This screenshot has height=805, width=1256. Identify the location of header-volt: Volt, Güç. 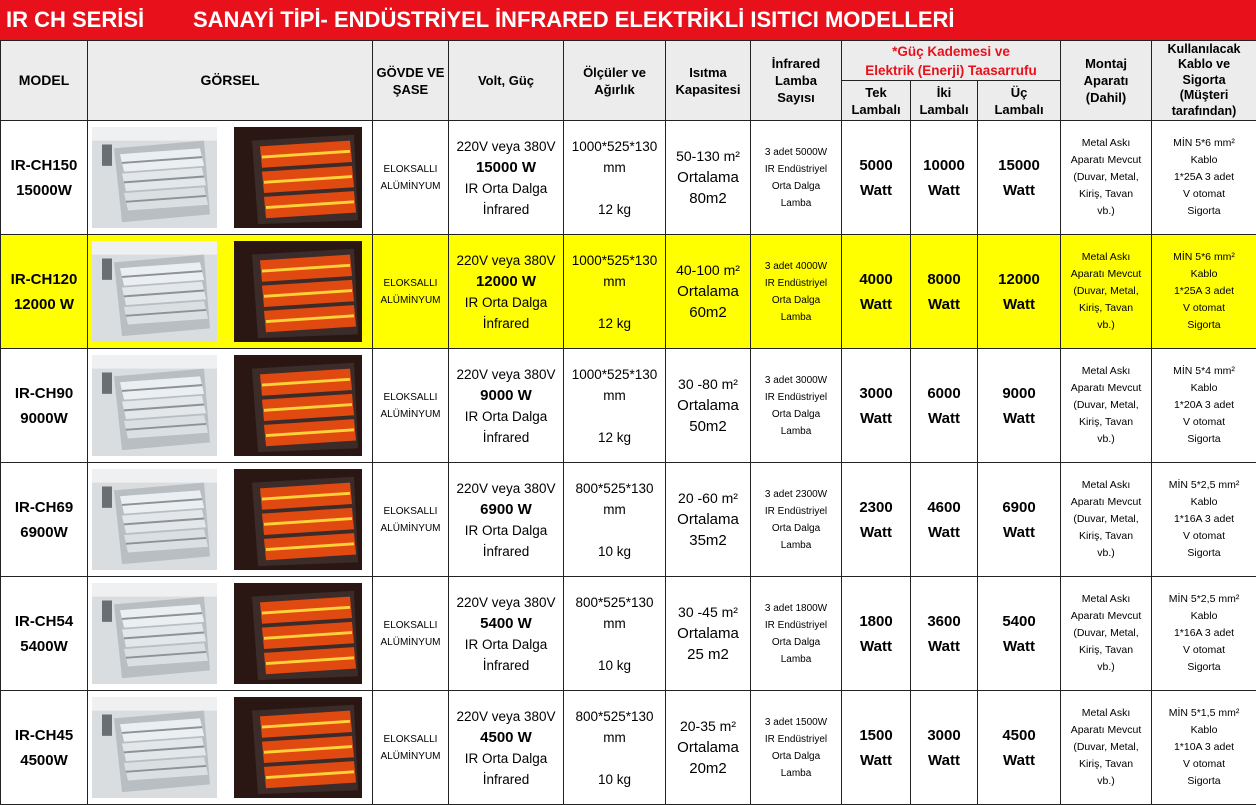
(506, 81).